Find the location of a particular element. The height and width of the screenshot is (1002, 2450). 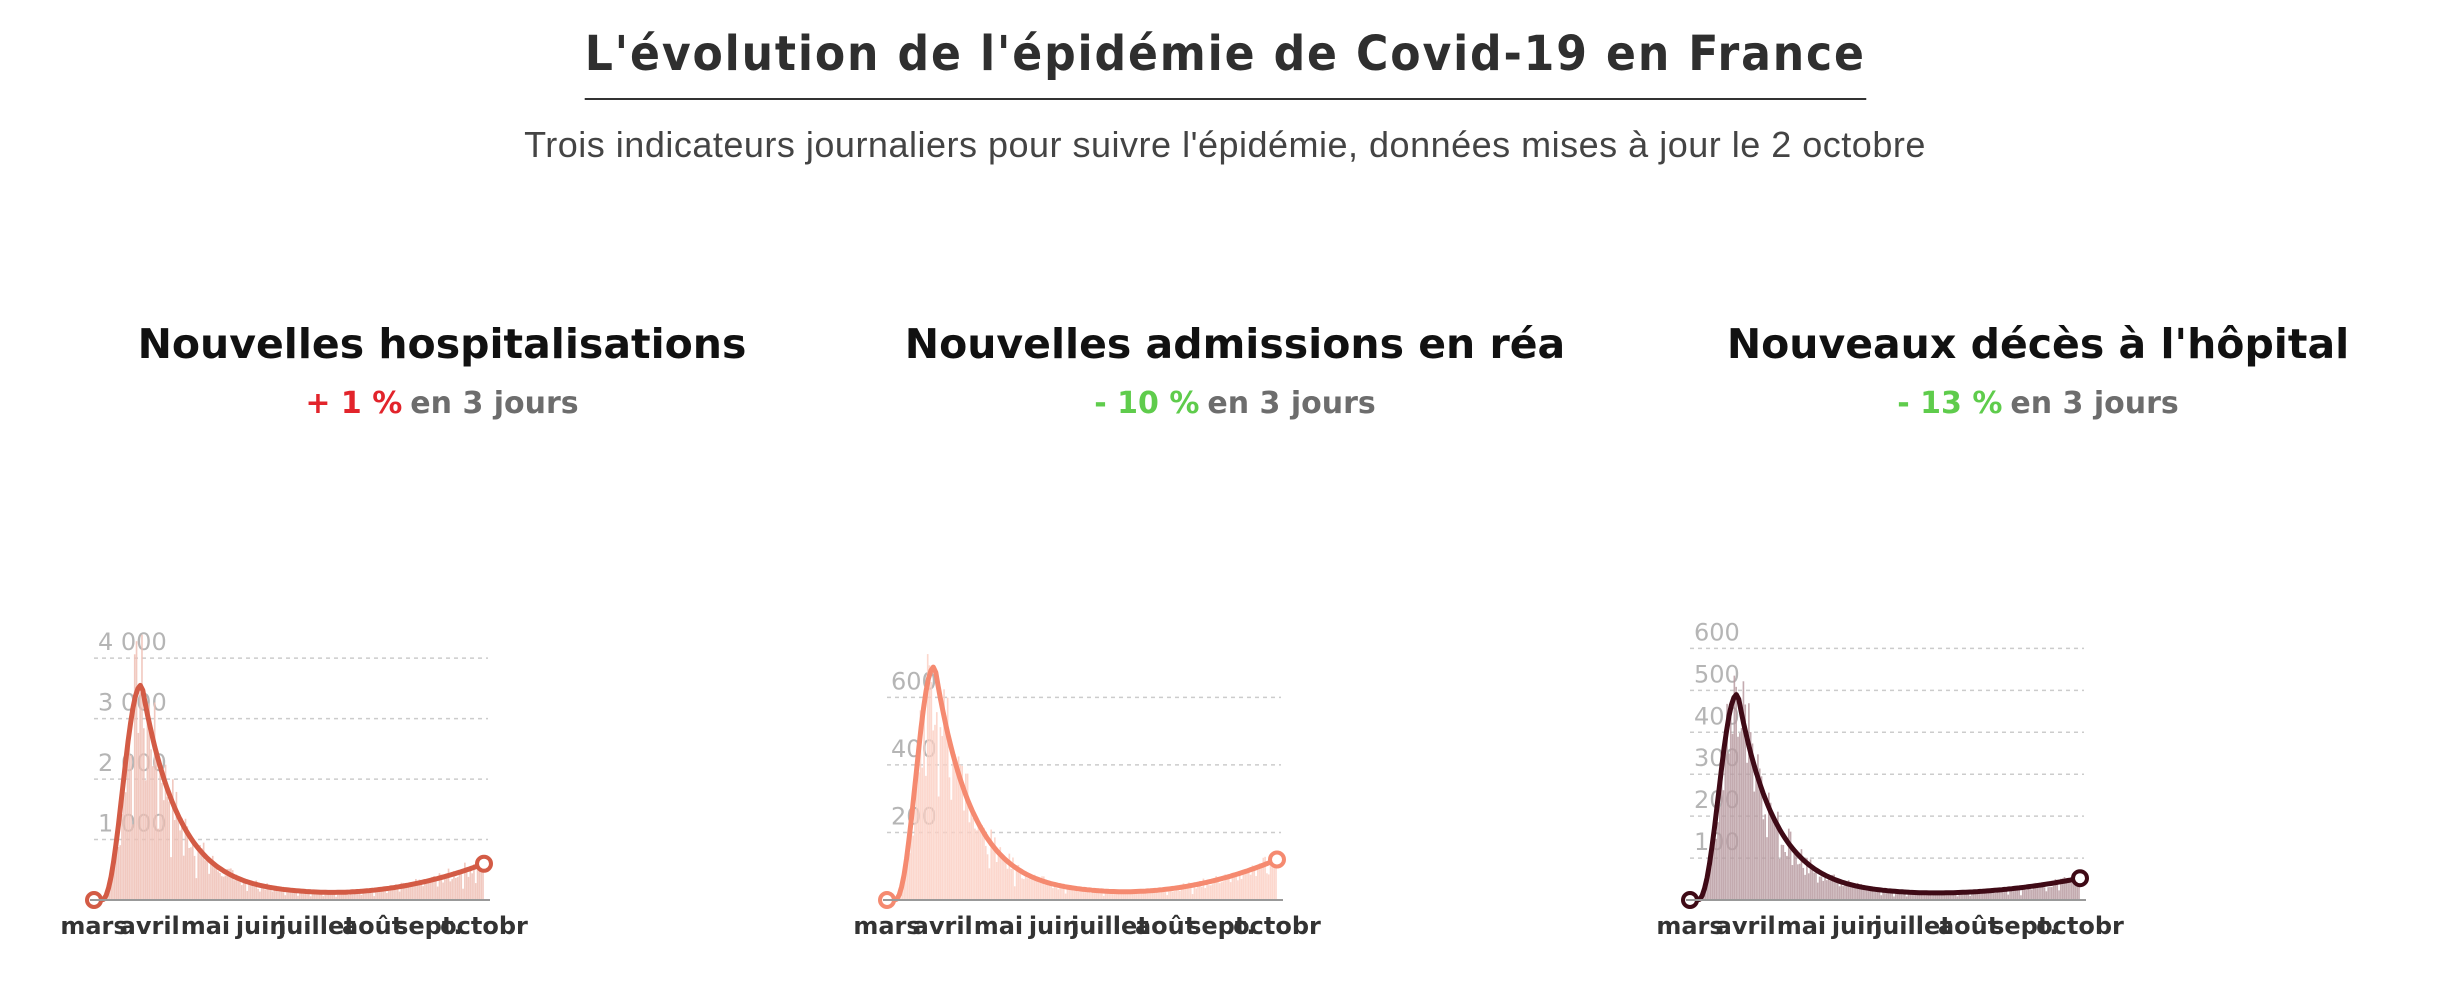

x-tick-label: octobr is located at coordinates (484, 926).